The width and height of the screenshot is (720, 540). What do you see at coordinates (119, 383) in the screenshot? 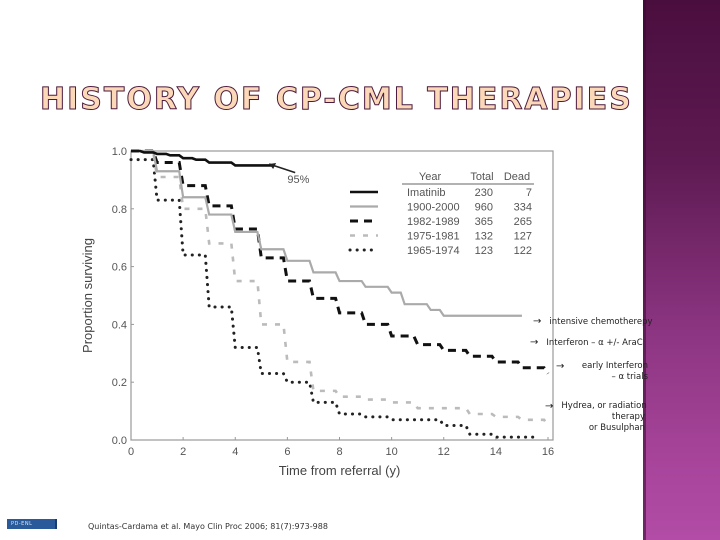
I see `y-tick-label: 0.2` at bounding box center [119, 383].